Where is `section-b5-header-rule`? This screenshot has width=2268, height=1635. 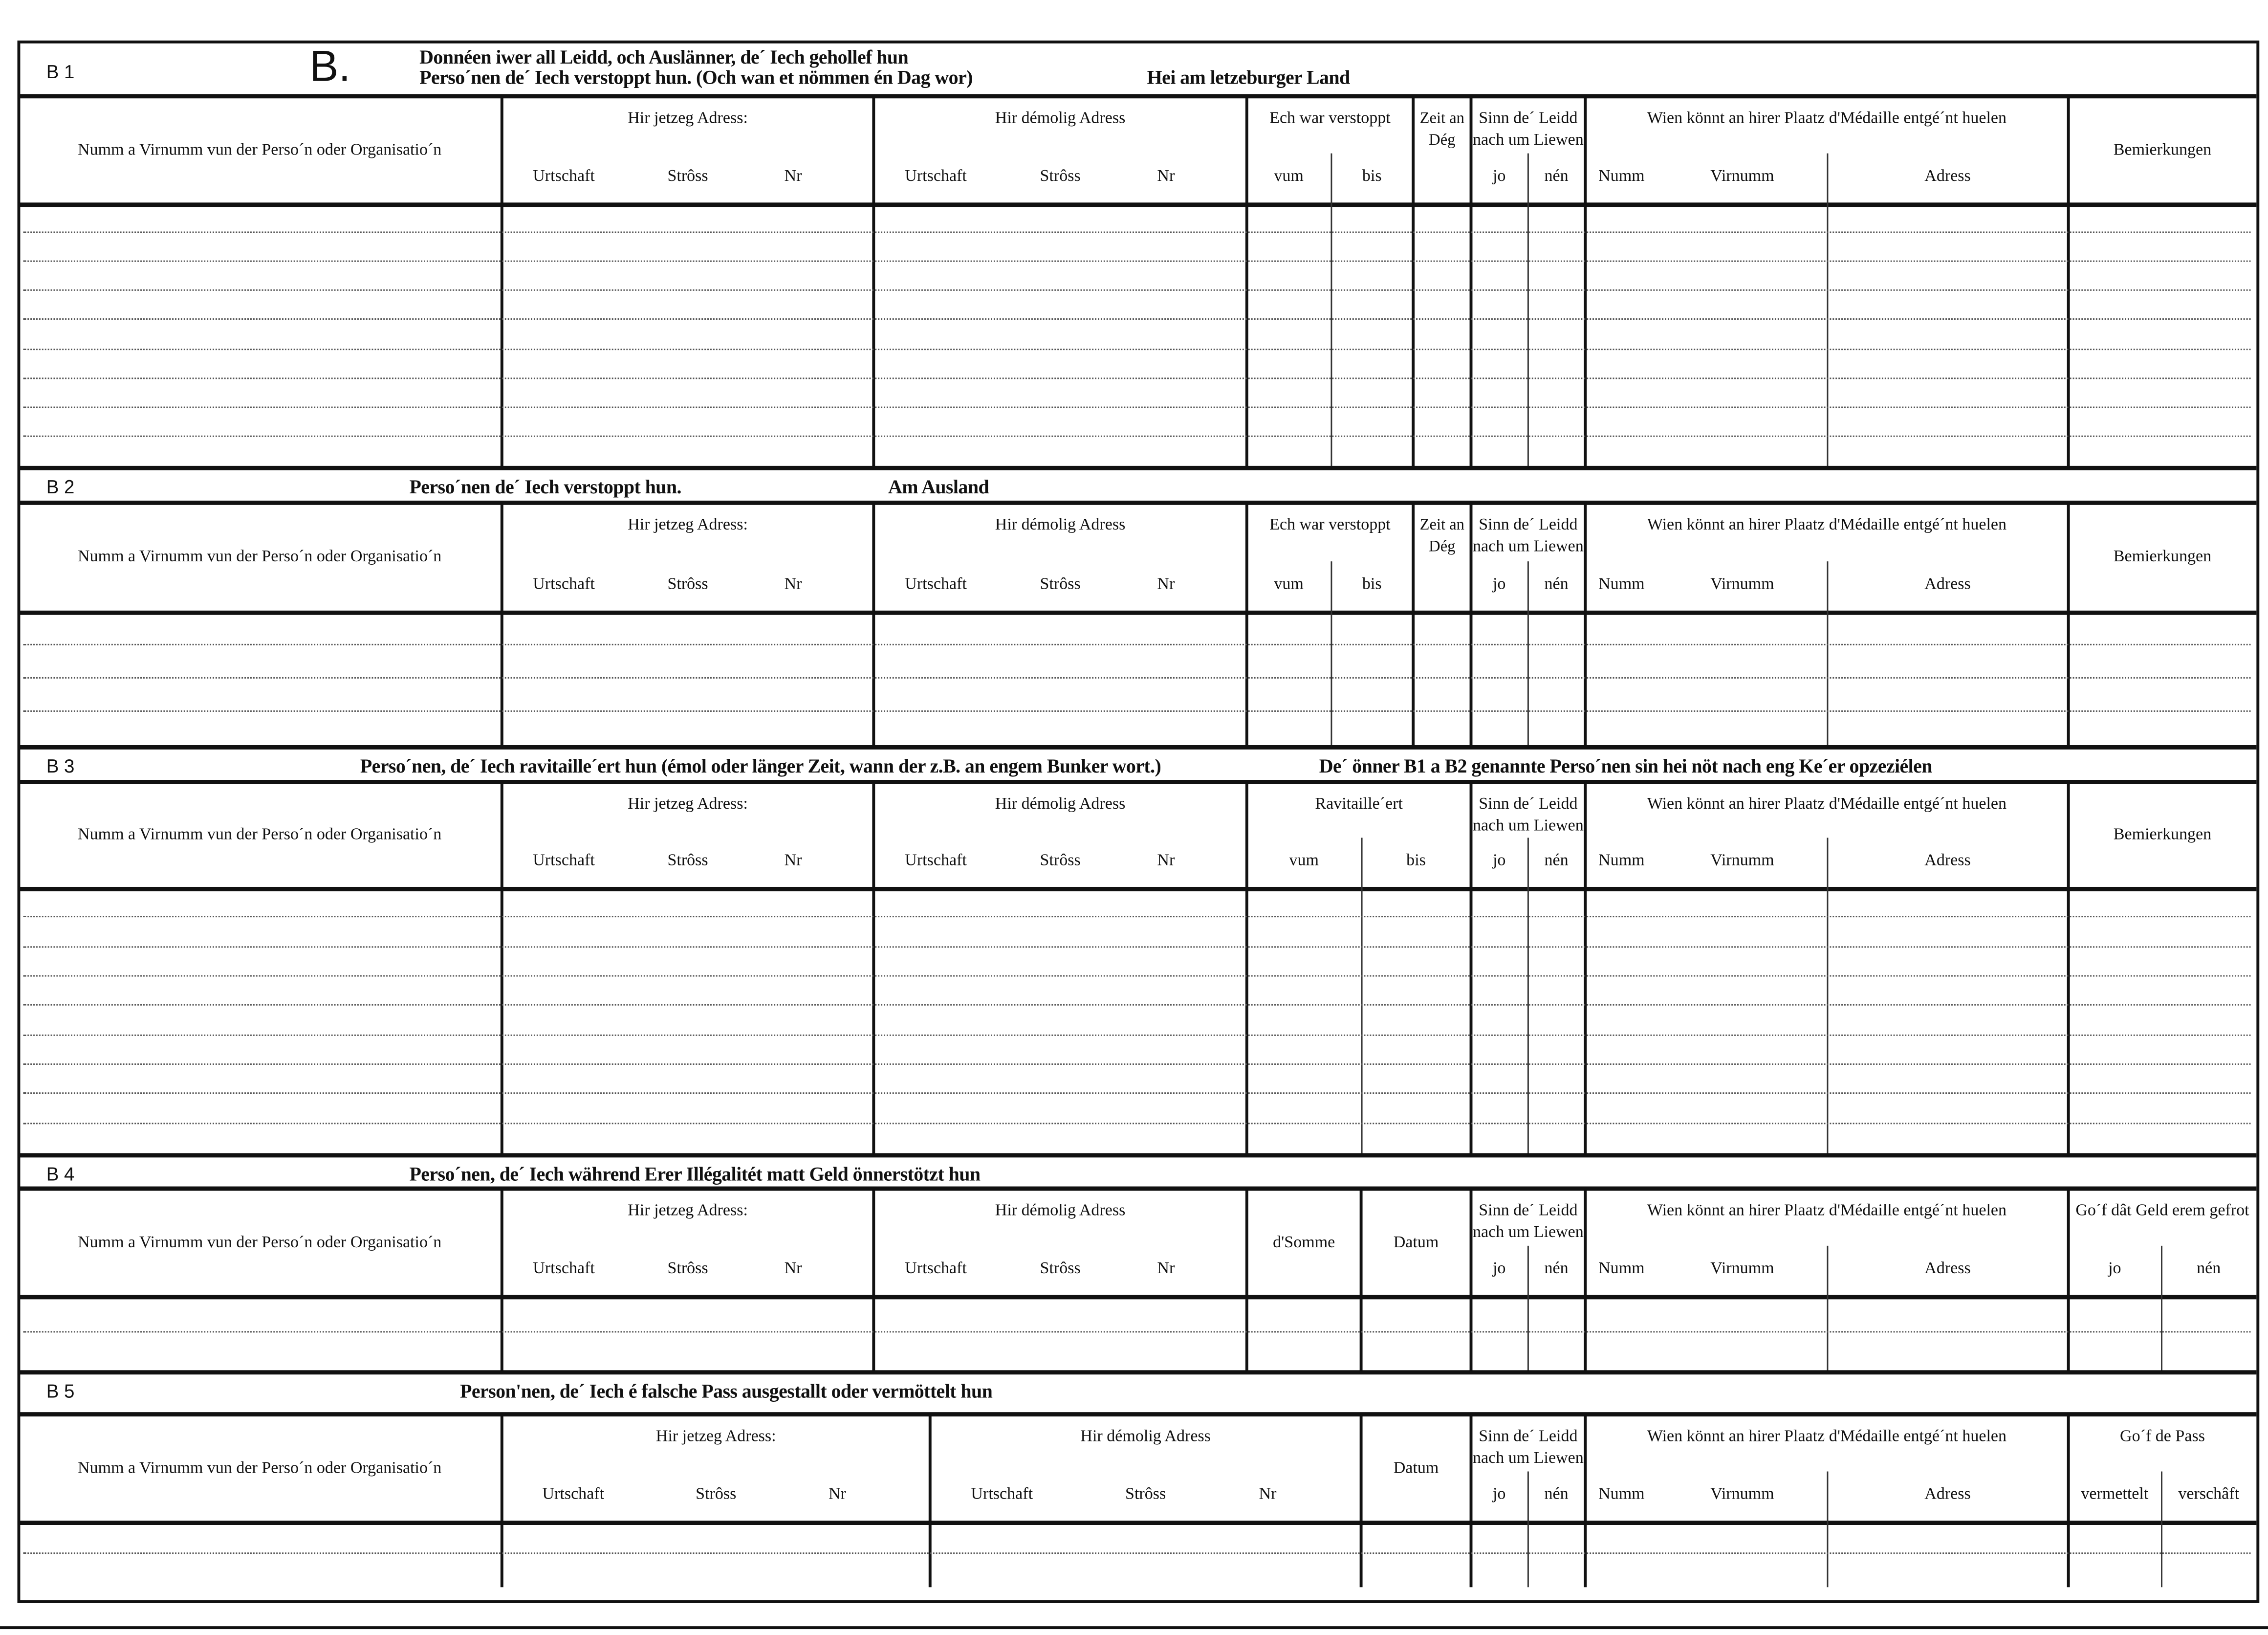 section-b5-header-rule is located at coordinates (1137, 1523).